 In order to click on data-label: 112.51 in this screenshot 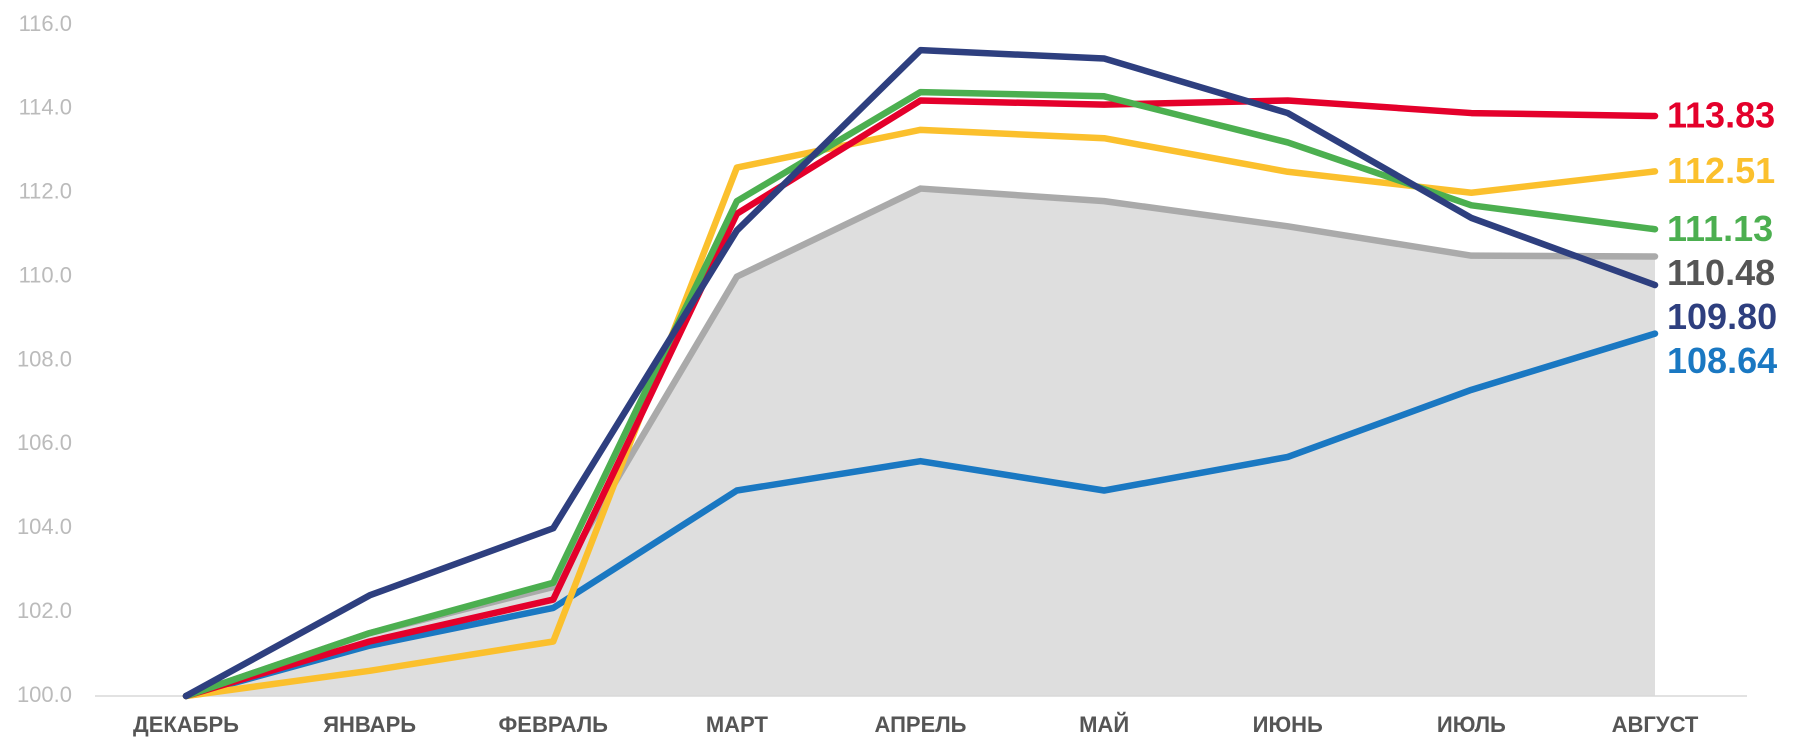, I will do `click(1721, 170)`.